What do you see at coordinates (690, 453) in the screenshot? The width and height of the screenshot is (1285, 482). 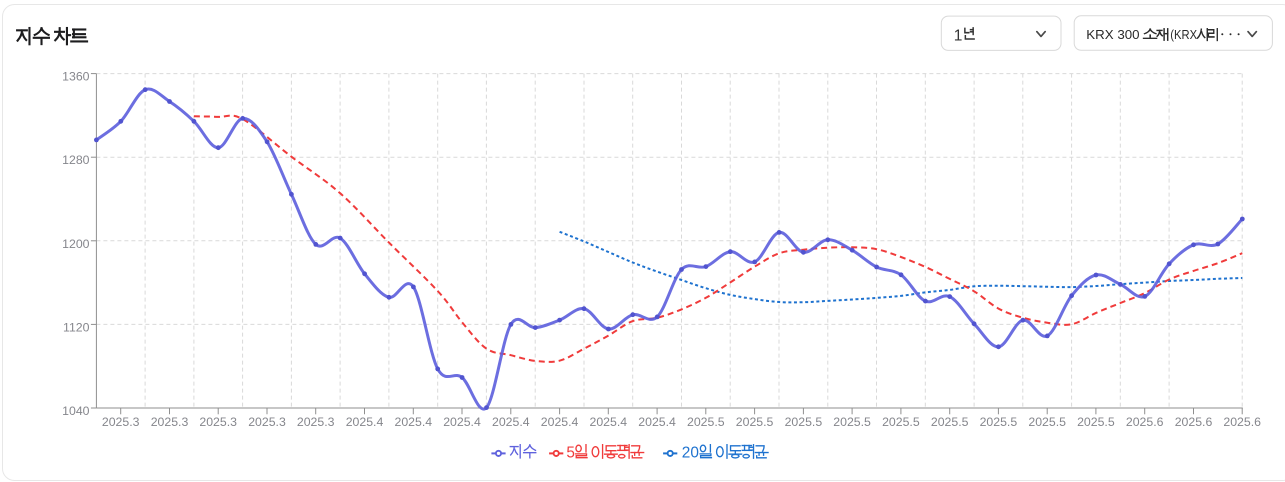 I see `svg-text: 20` at bounding box center [690, 453].